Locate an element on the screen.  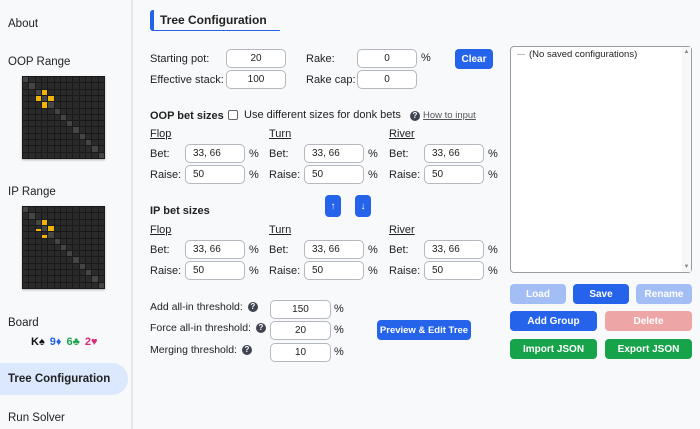
oop-river-raise-input: 50 is located at coordinates (454, 174).